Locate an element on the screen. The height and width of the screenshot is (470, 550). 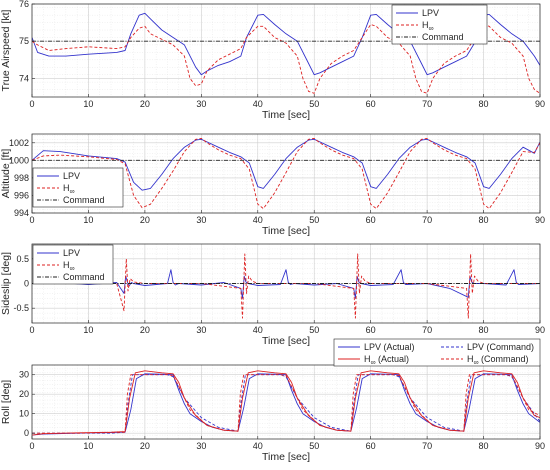
y-axis-label: True Airspeed [kt] is located at coordinates (6, 50).